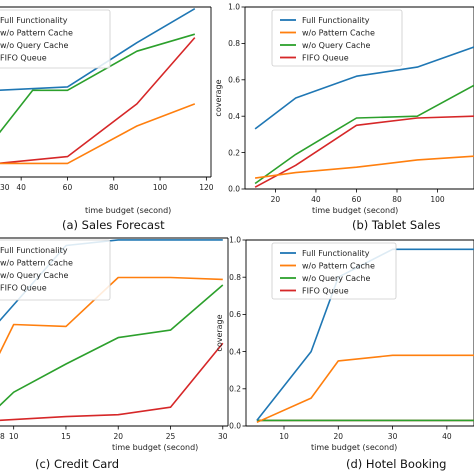 This screenshot has width=474, height=474. I want to click on chart-caption: (d) Hotel Booking, so click(396, 464).